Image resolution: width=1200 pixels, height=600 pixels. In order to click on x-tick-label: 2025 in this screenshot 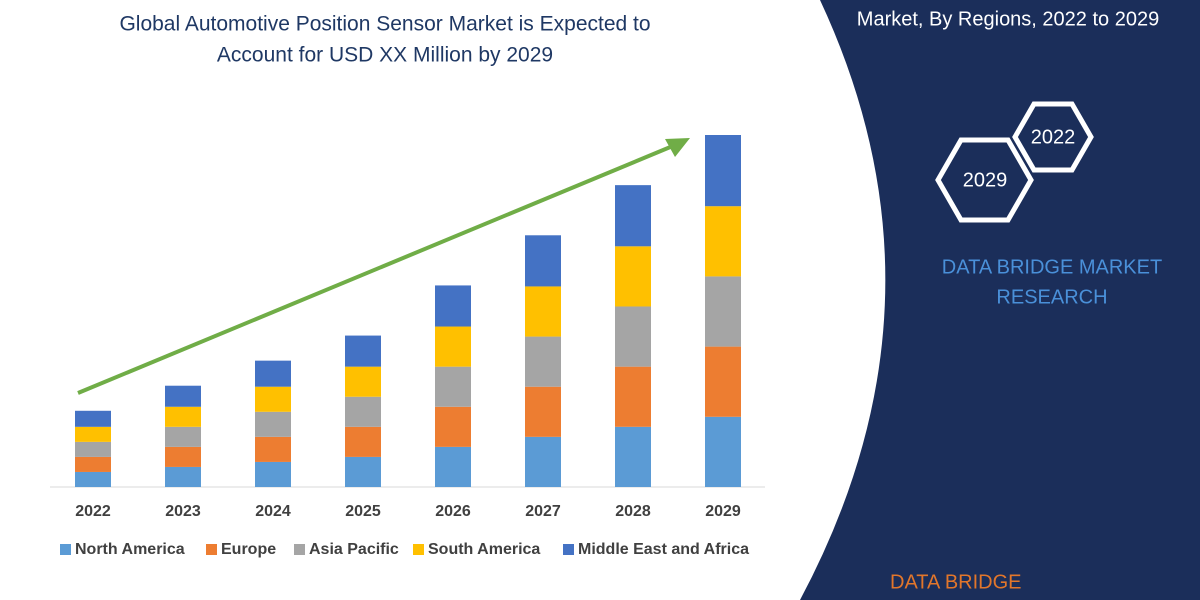, I will do `click(363, 511)`.